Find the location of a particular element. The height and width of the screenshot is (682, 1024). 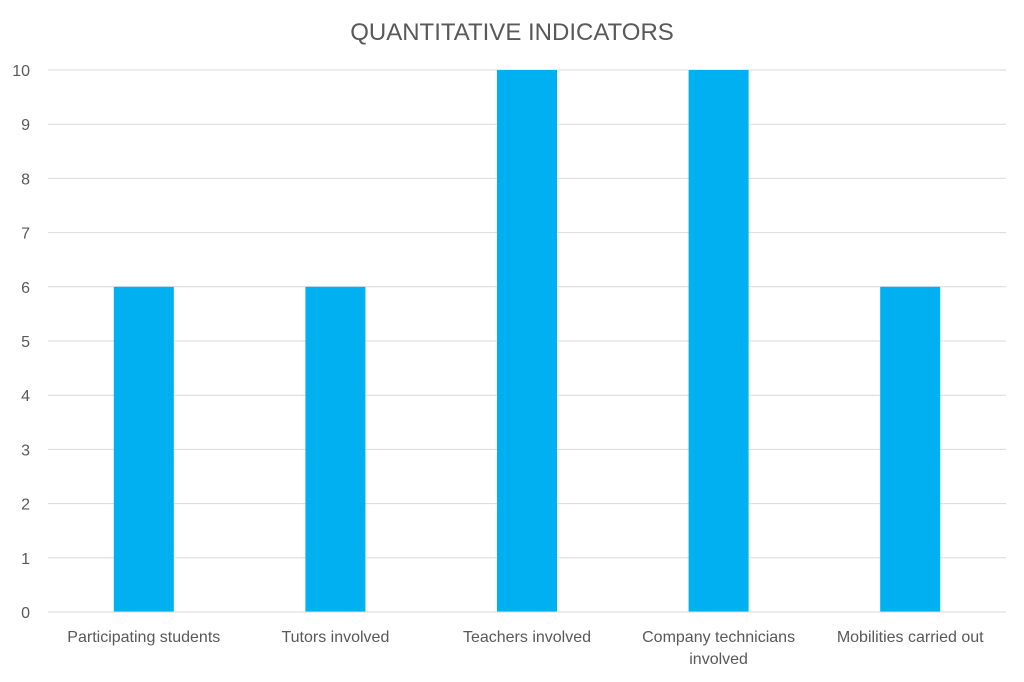

y-tick-label: 9 is located at coordinates (25, 125).